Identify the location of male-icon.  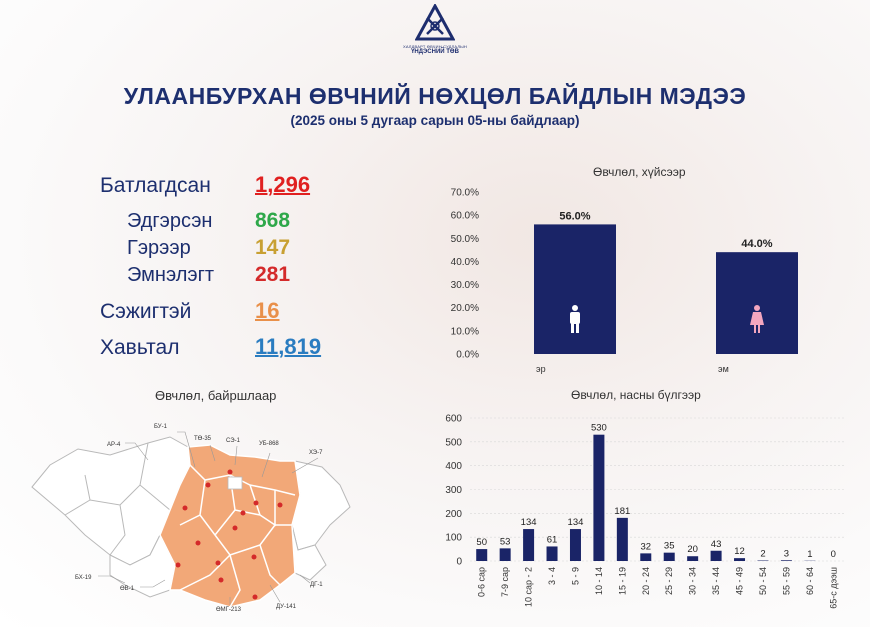
(575, 319).